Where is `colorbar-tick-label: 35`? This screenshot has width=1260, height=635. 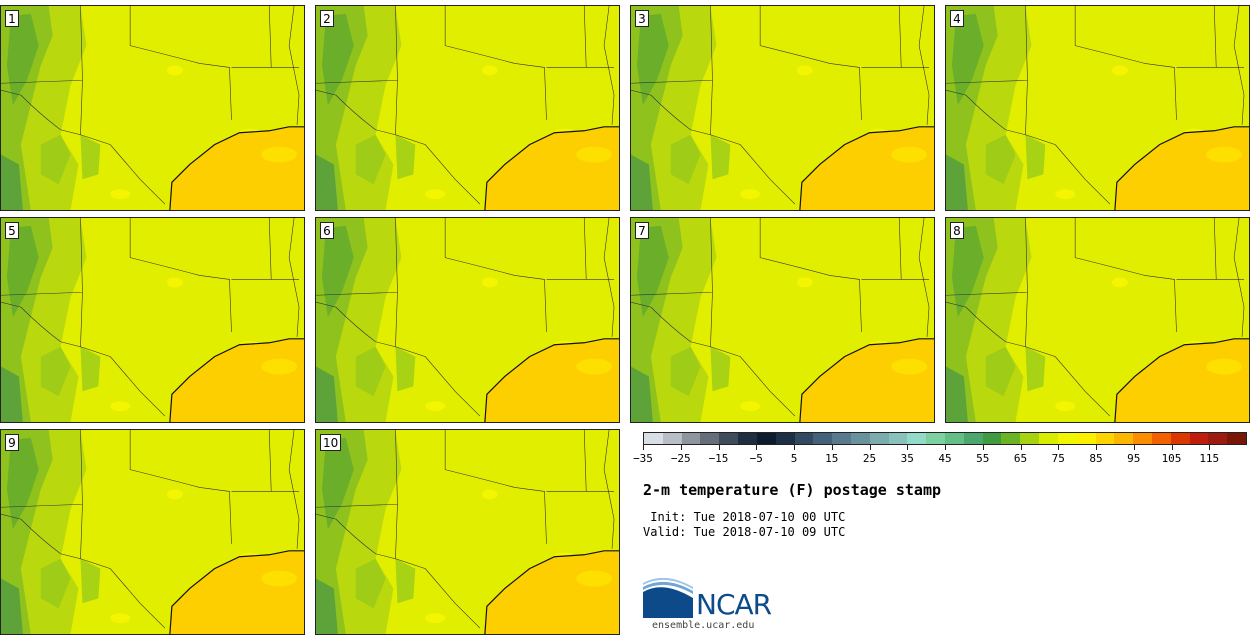 colorbar-tick-label: 35 is located at coordinates (907, 458).